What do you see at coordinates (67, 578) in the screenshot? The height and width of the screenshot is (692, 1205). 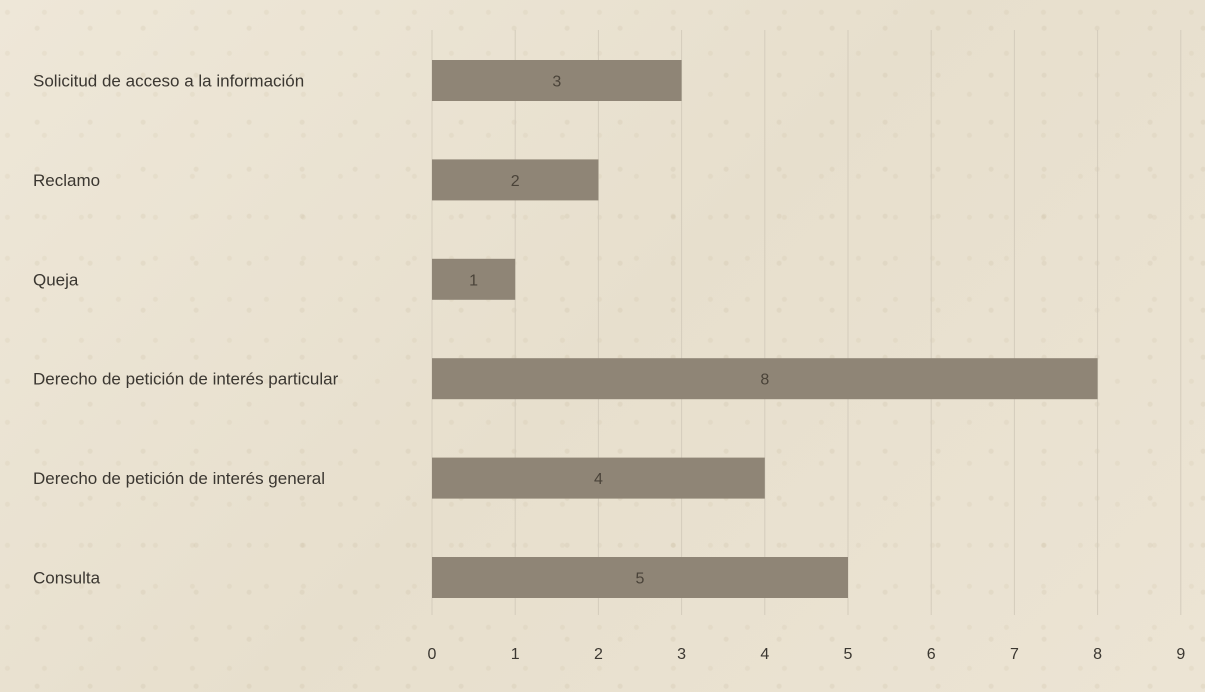 I see `category-label: Consulta` at bounding box center [67, 578].